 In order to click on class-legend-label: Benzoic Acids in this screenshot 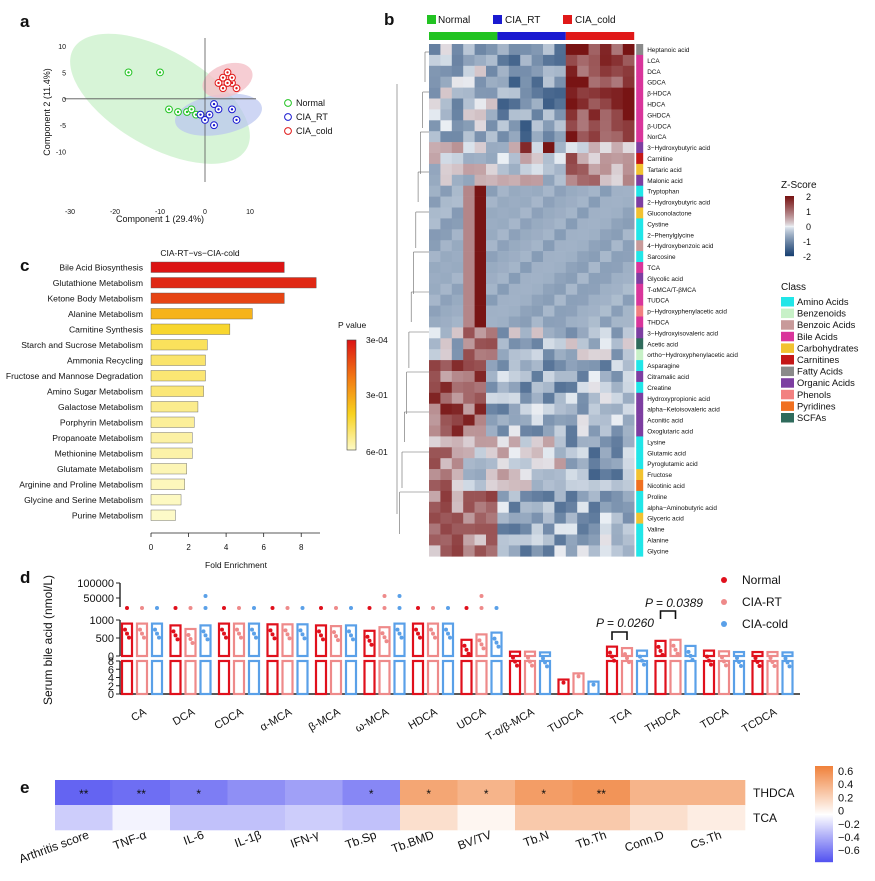, I will do `click(826, 324)`.